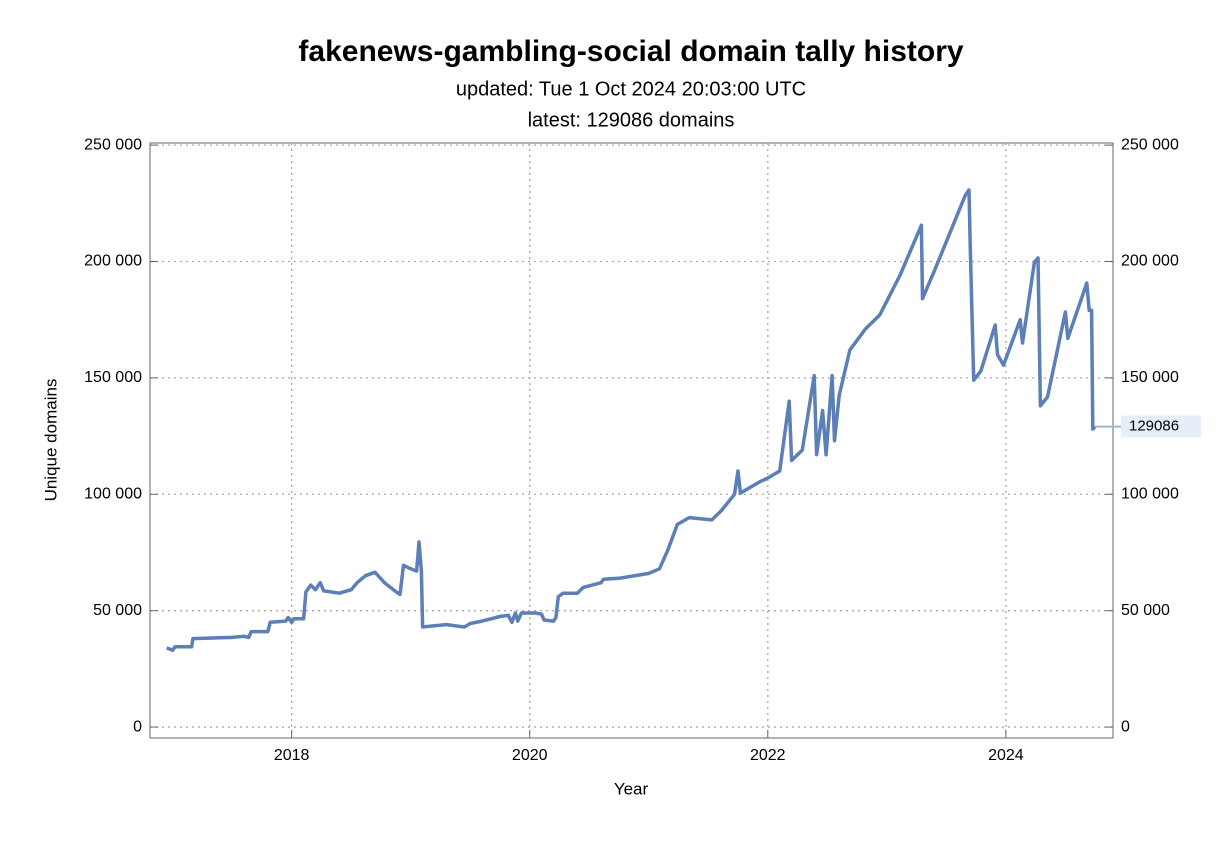 The width and height of the screenshot is (1232, 848). I want to click on latest-label: 129086, so click(1154, 426).